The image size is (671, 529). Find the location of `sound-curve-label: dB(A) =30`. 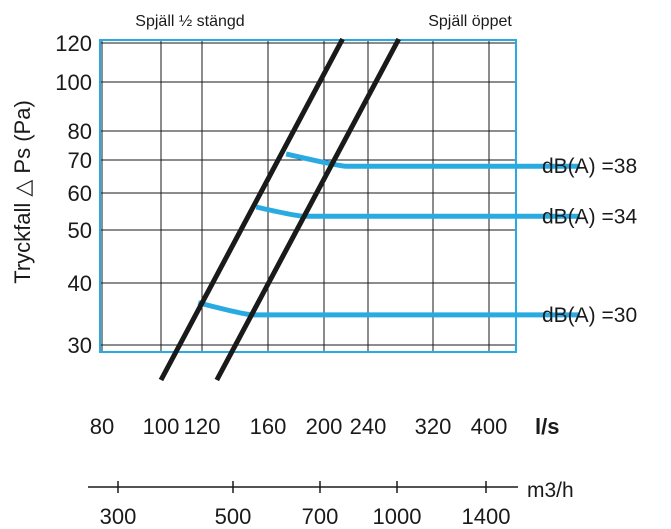

sound-curve-label: dB(A) =30 is located at coordinates (589, 315).